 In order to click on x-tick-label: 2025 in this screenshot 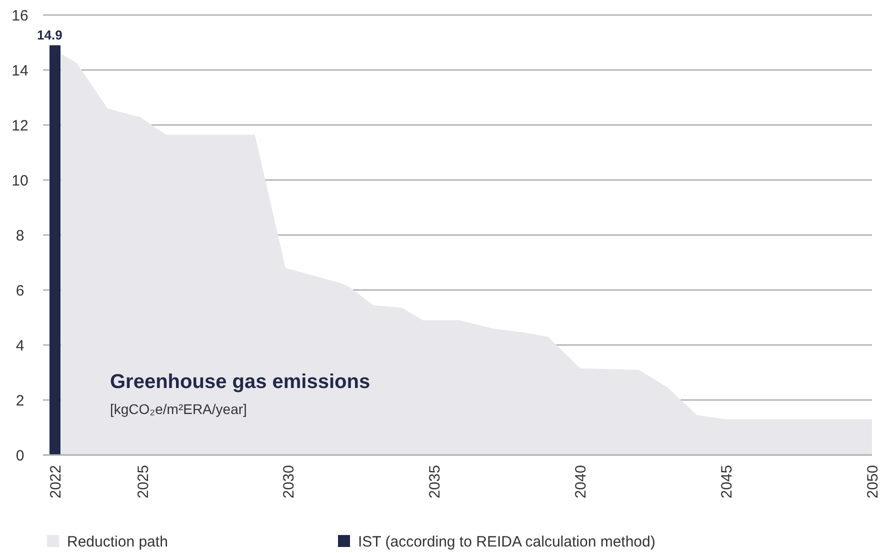, I will do `click(143, 481)`.